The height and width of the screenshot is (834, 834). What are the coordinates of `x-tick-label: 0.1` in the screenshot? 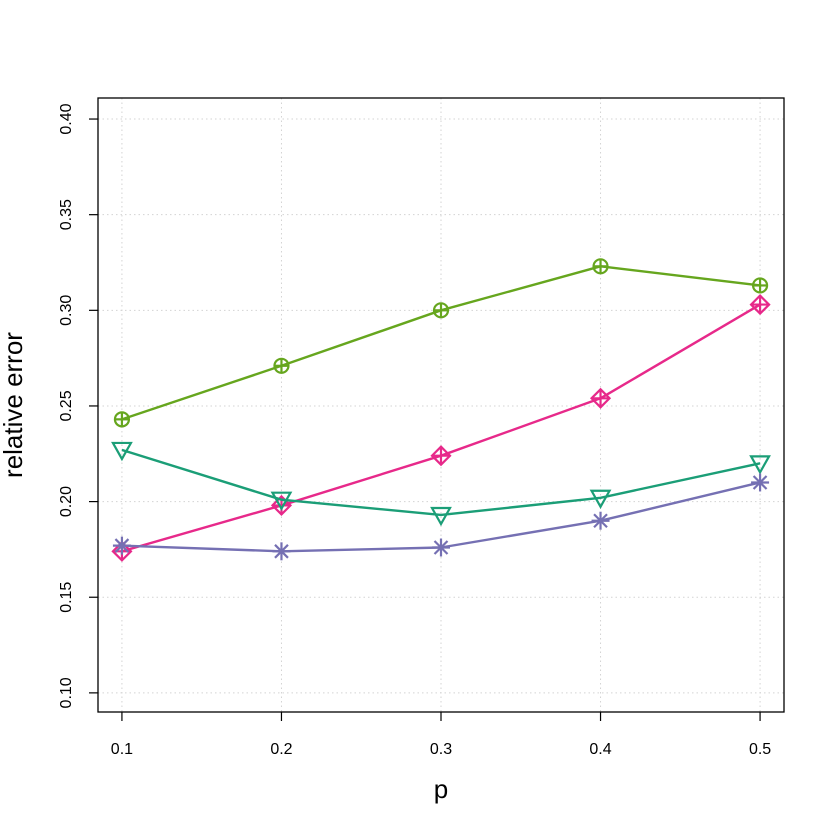 It's located at (122, 749).